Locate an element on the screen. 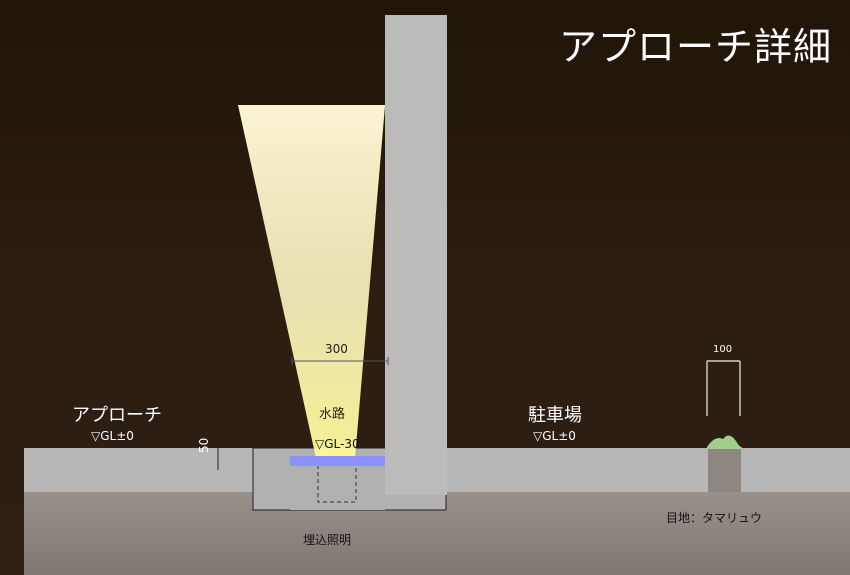 This screenshot has width=850, height=575. light-beam is located at coordinates (311, 281).